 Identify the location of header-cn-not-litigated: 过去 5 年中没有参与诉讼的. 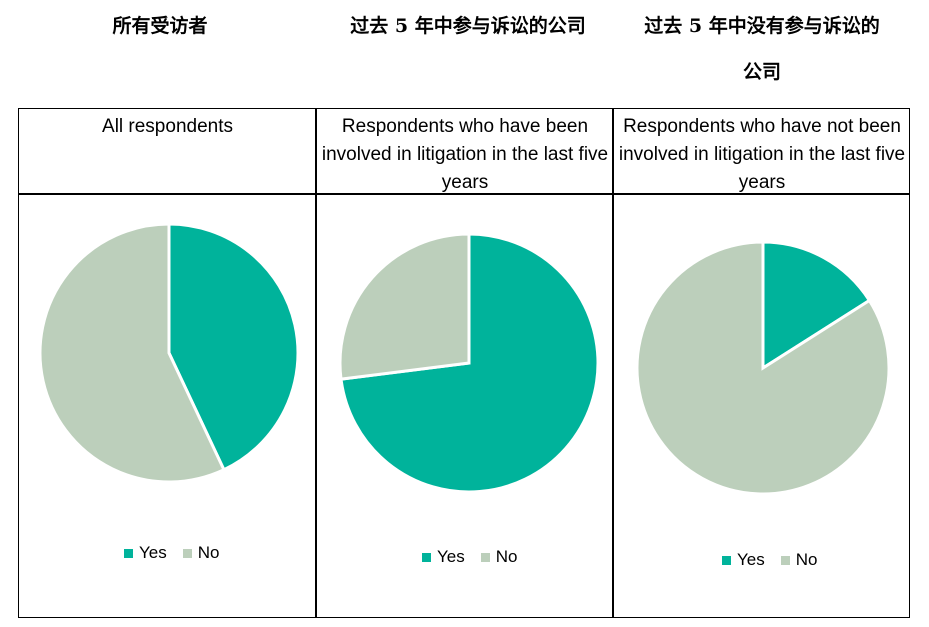
(762, 26).